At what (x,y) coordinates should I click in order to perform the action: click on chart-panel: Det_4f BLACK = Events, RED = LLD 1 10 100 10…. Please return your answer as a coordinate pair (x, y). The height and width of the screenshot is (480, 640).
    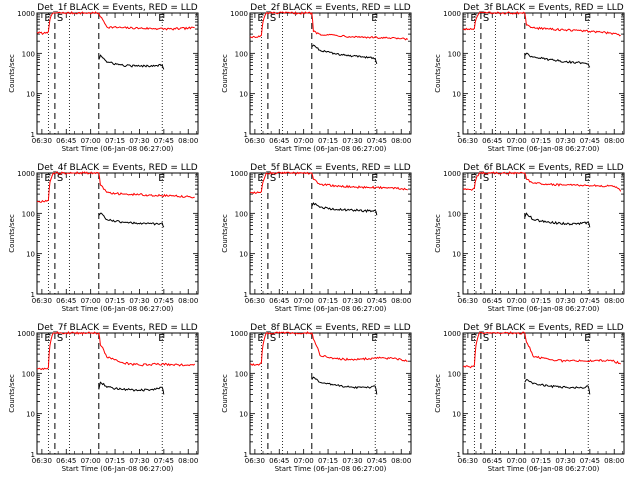
    Looking at the image, I should click on (103, 238).